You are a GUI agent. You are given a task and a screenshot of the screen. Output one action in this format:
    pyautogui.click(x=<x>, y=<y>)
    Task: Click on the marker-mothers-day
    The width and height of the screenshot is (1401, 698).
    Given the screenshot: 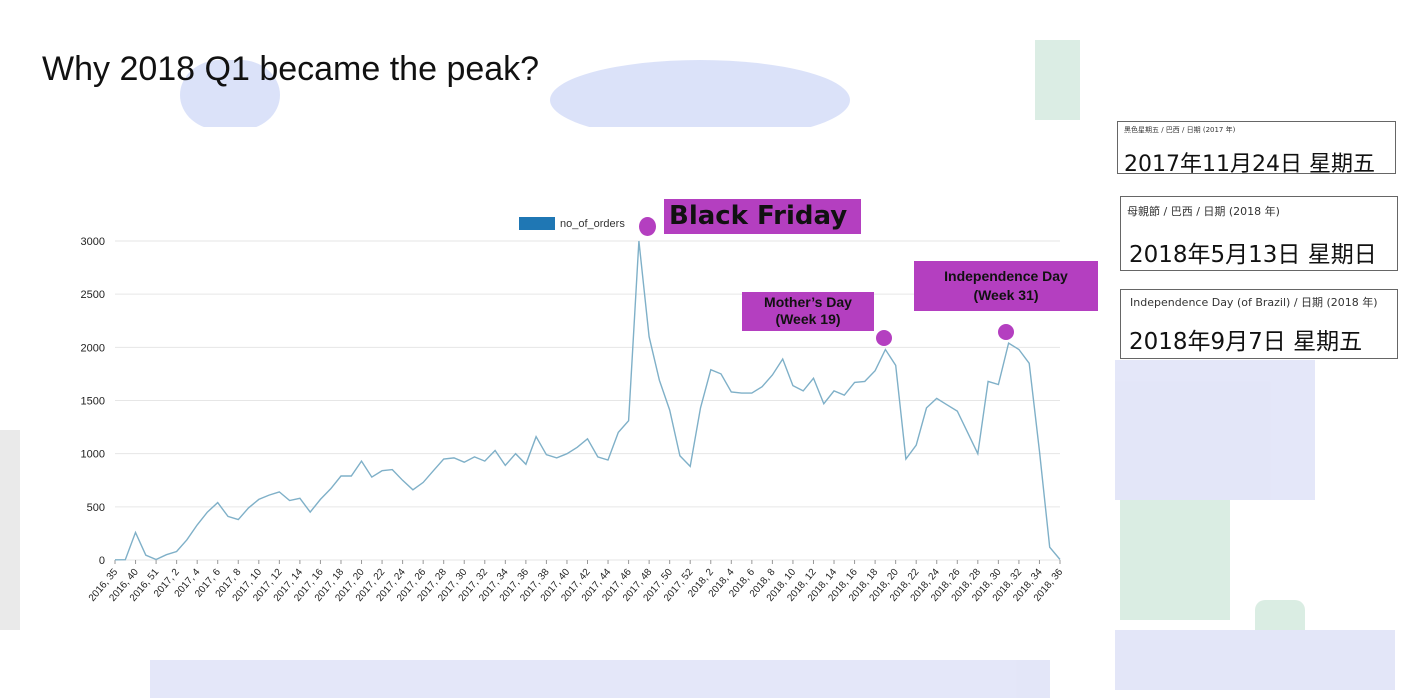 What is the action you would take?
    pyautogui.click(x=884, y=338)
    